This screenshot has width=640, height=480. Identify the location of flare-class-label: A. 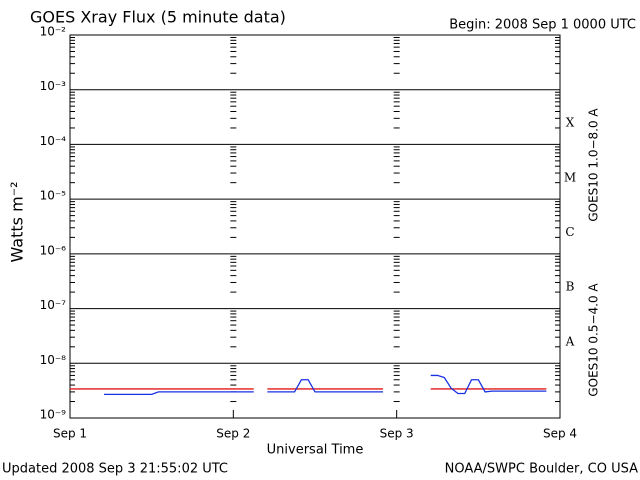
(570, 341).